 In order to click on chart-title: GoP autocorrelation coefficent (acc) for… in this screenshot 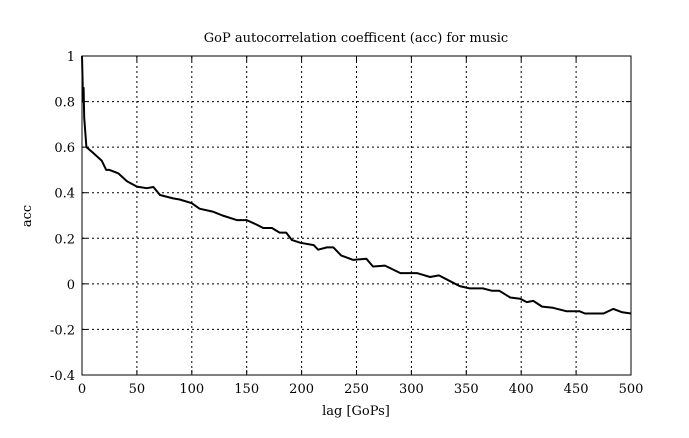, I will do `click(356, 38)`.